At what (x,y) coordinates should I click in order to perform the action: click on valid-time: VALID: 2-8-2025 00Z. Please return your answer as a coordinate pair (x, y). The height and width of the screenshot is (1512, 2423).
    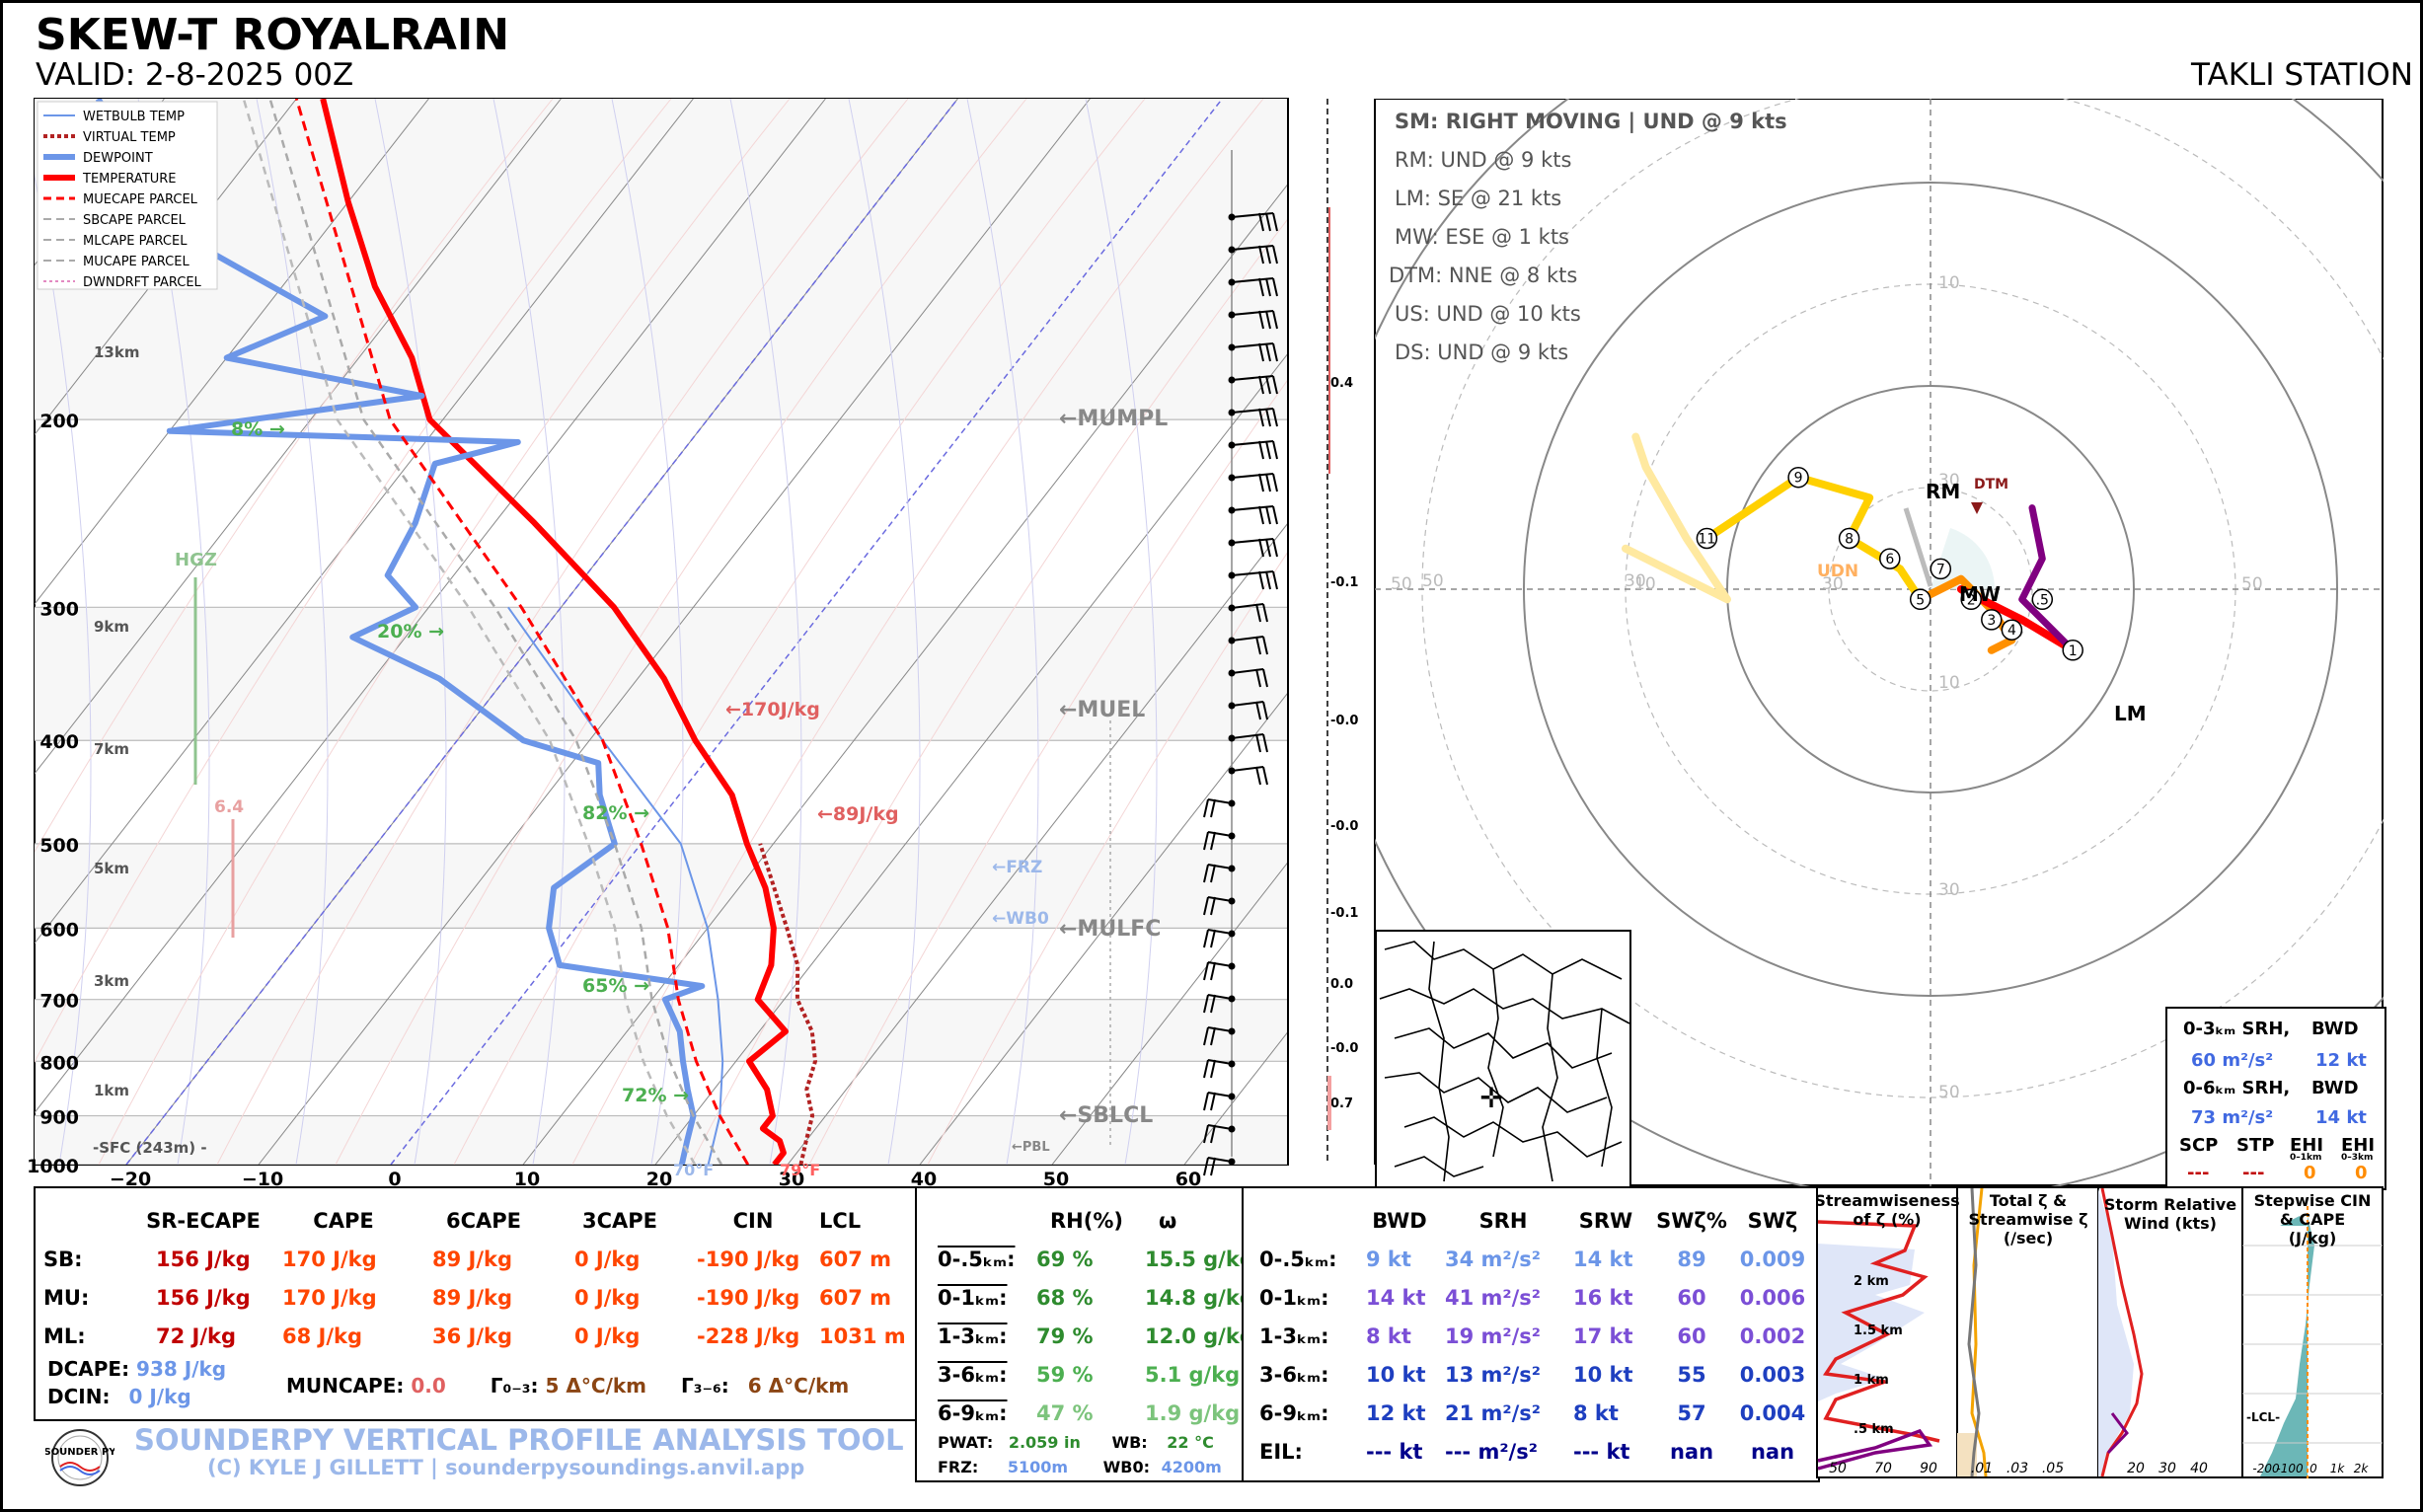
    Looking at the image, I should click on (195, 75).